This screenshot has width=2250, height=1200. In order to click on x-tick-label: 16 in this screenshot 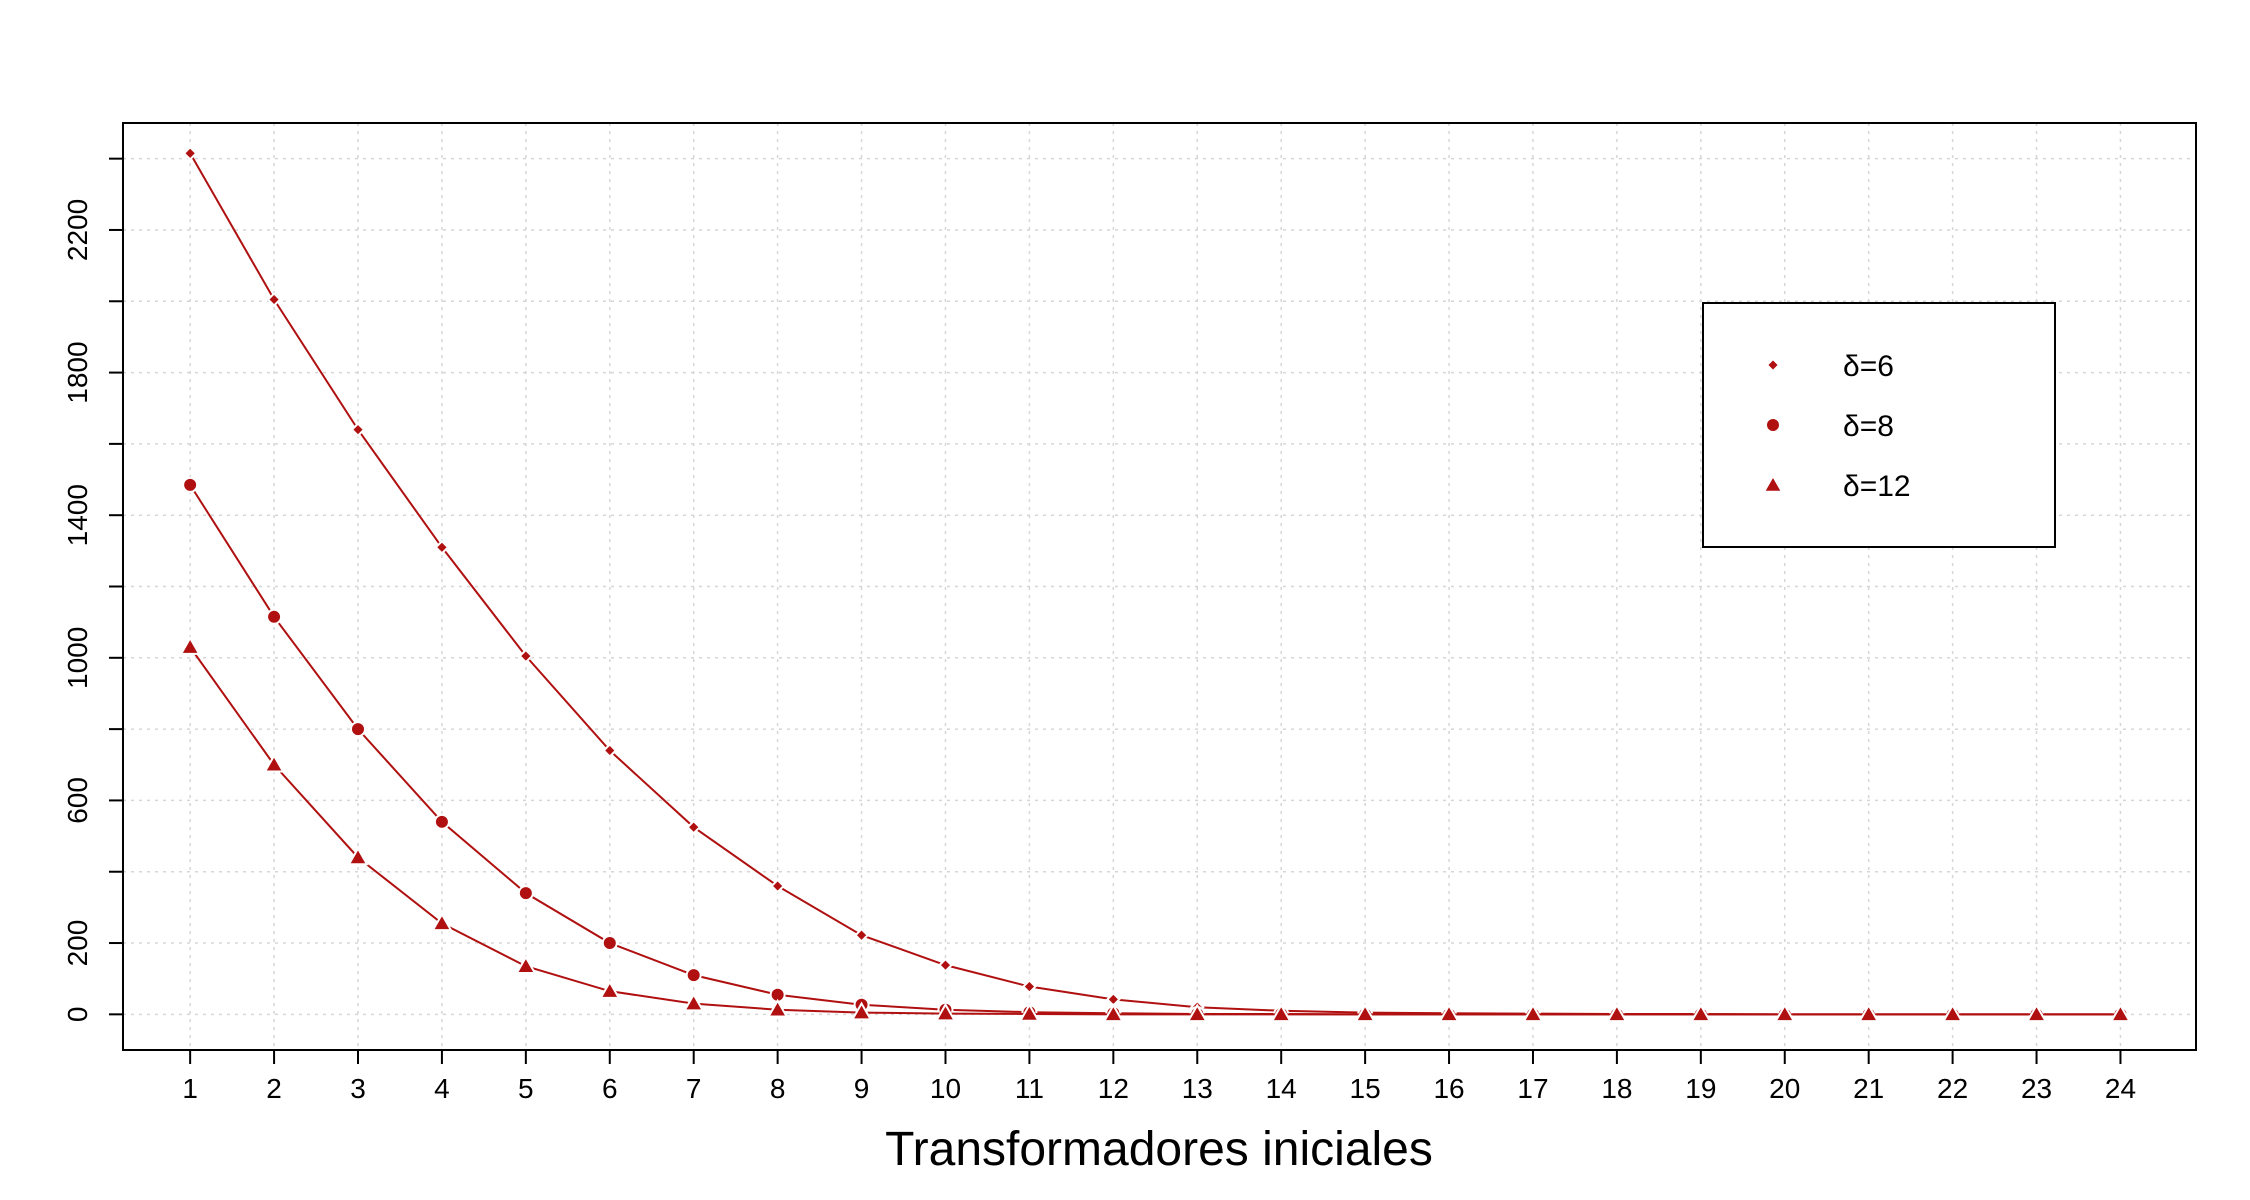, I will do `click(1448, 1088)`.